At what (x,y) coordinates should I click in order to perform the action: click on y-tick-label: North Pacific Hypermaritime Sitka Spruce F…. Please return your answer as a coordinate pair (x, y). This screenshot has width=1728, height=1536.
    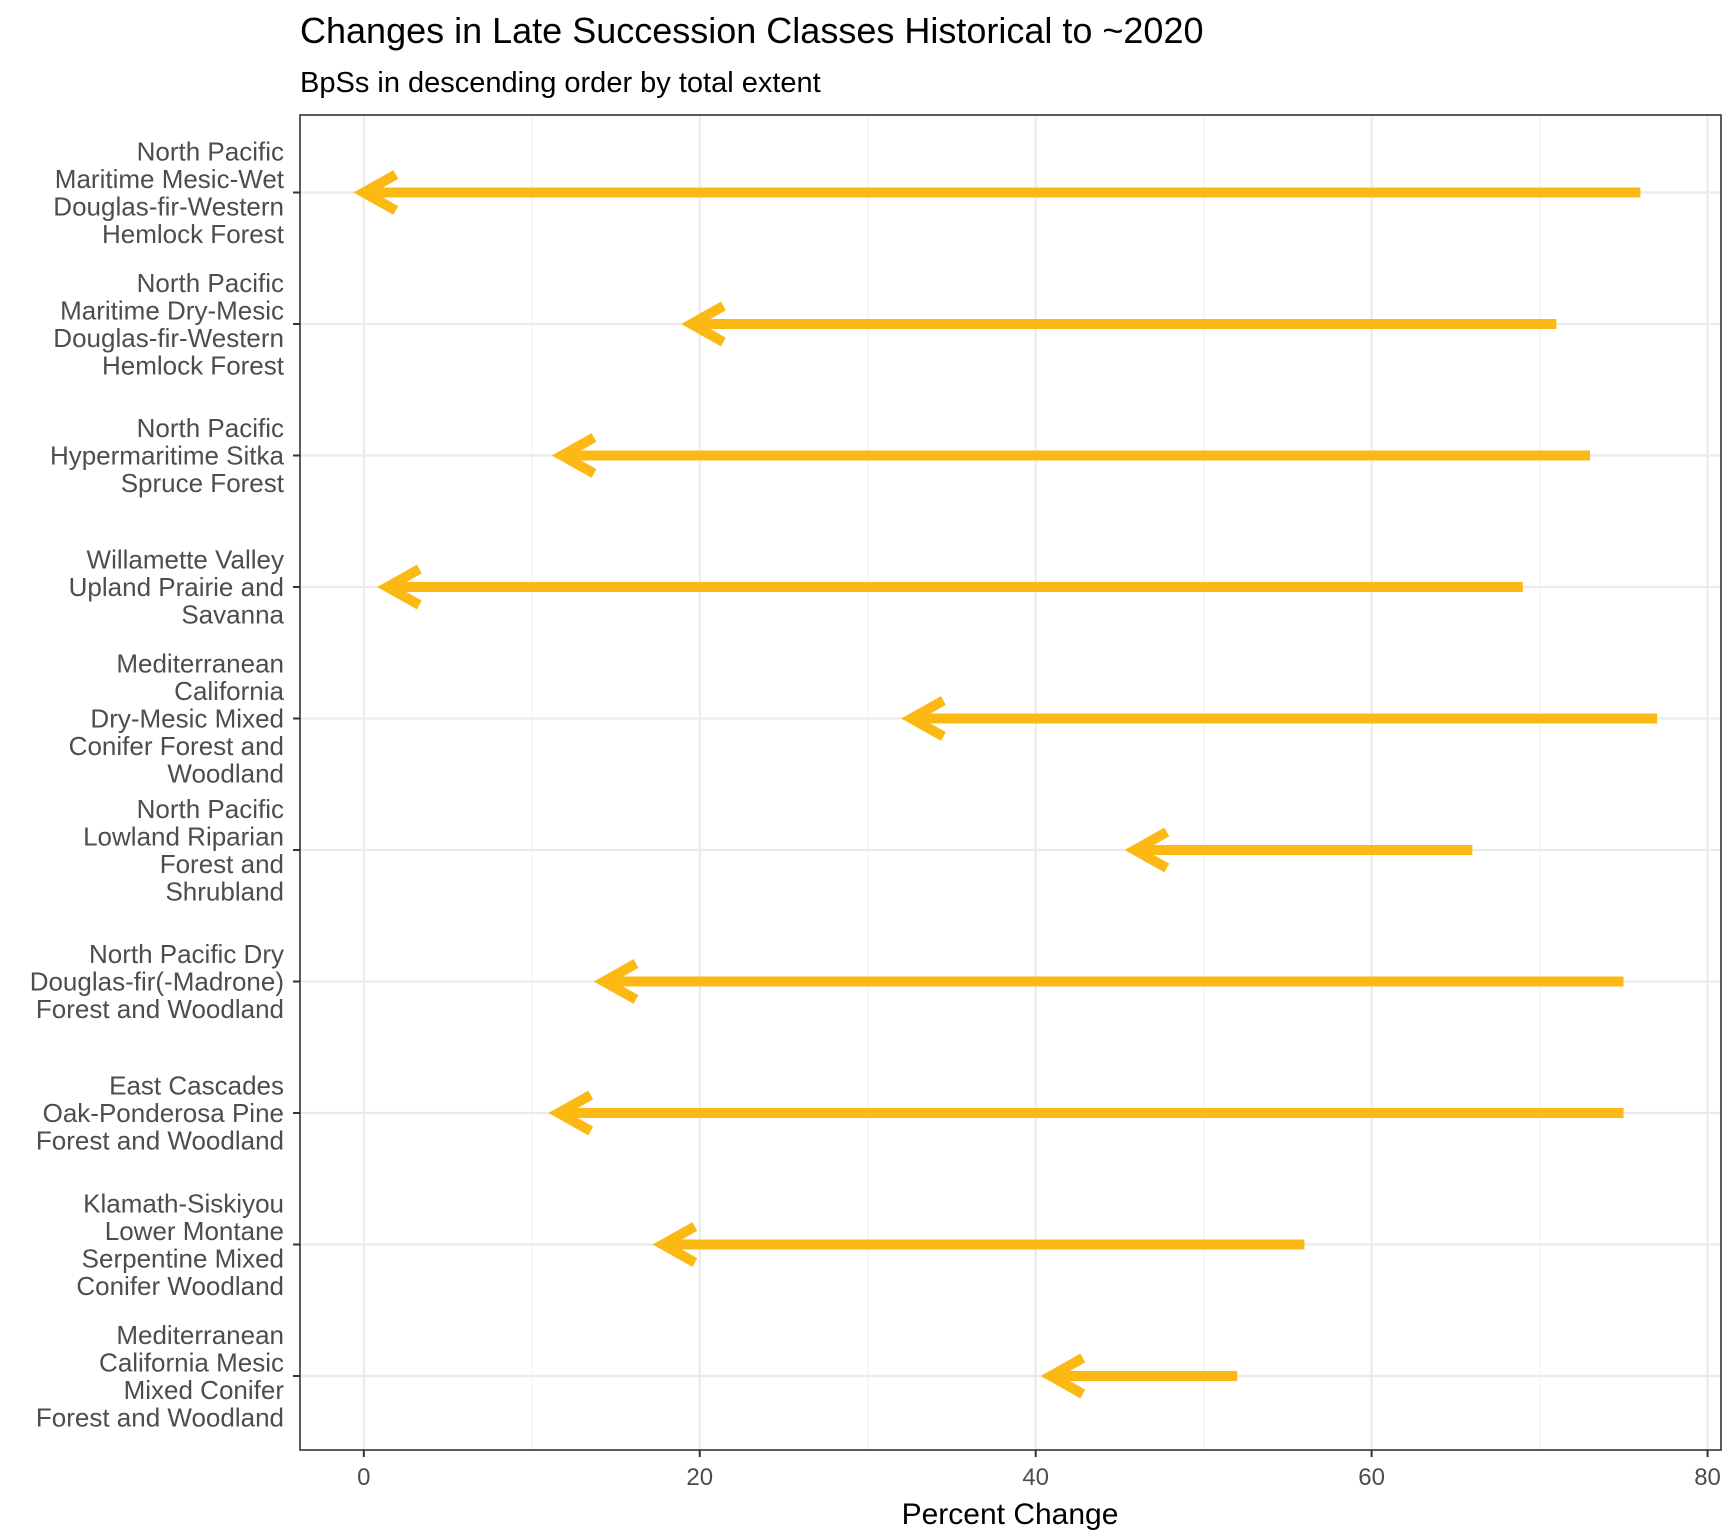
    Looking at the image, I should click on (167, 455).